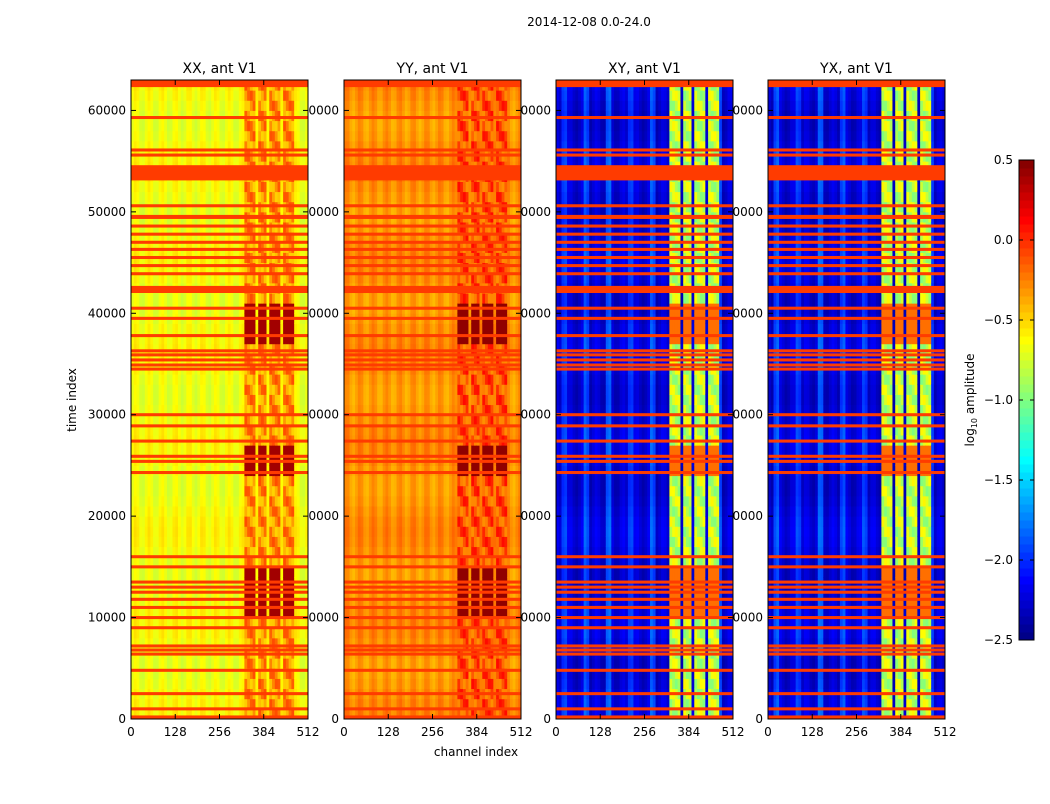 This screenshot has width=1050, height=804. Describe the element at coordinates (476, 752) in the screenshot. I see `x-axis-label: channel index` at that location.